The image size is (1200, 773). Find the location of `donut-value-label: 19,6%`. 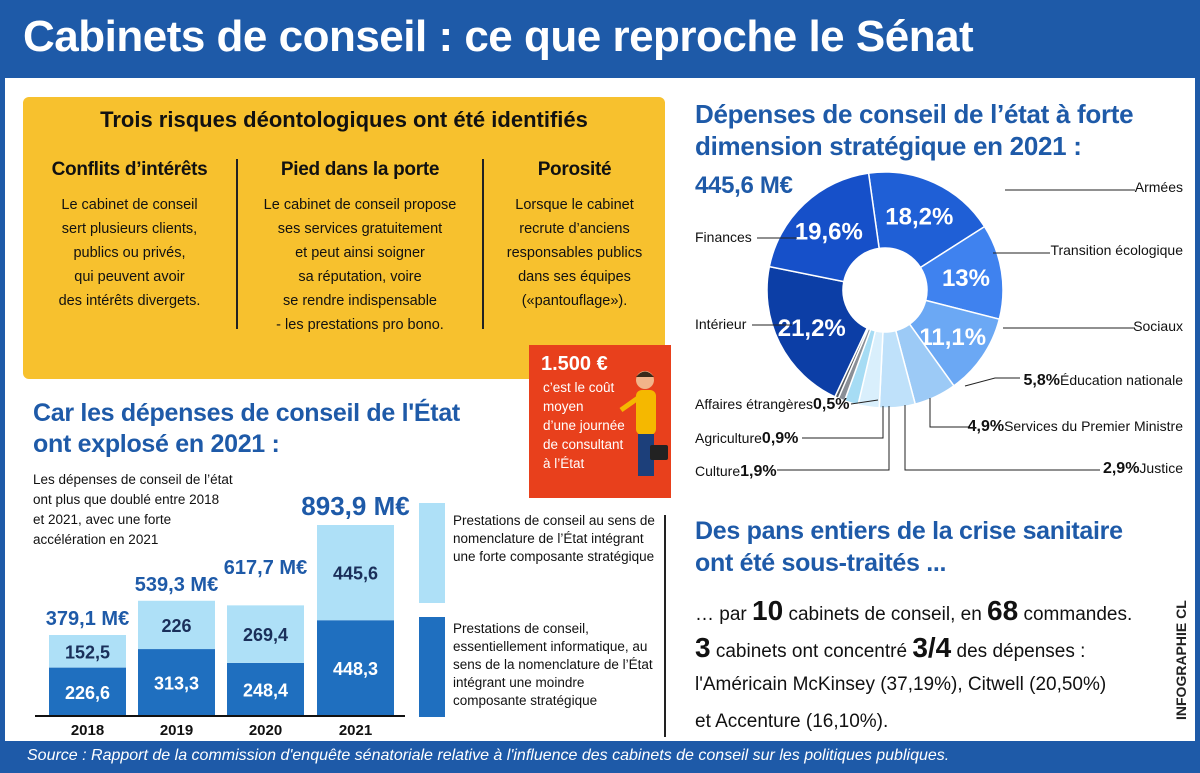

donut-value-label: 19,6% is located at coordinates (829, 231).